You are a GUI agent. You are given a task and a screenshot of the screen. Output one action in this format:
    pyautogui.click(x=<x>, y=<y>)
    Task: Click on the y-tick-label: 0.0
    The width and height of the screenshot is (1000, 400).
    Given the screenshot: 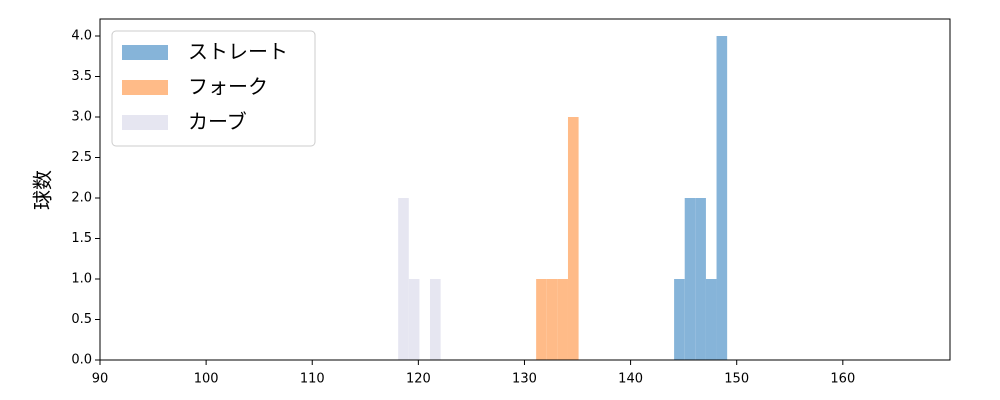 What is the action you would take?
    pyautogui.click(x=81, y=360)
    